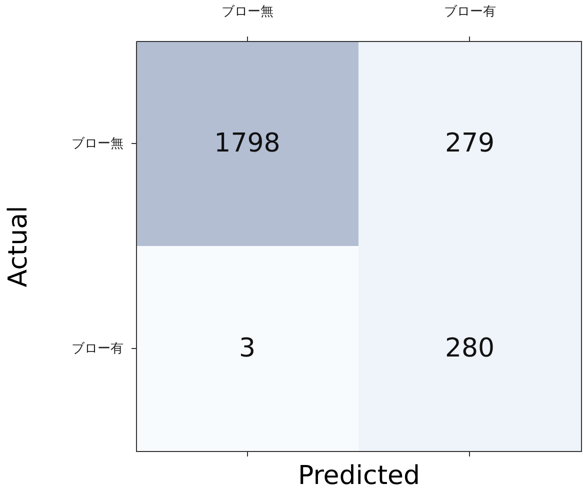 The width and height of the screenshot is (583, 497). What do you see at coordinates (19, 247) in the screenshot?
I see `y-axis-title: Actual` at bounding box center [19, 247].